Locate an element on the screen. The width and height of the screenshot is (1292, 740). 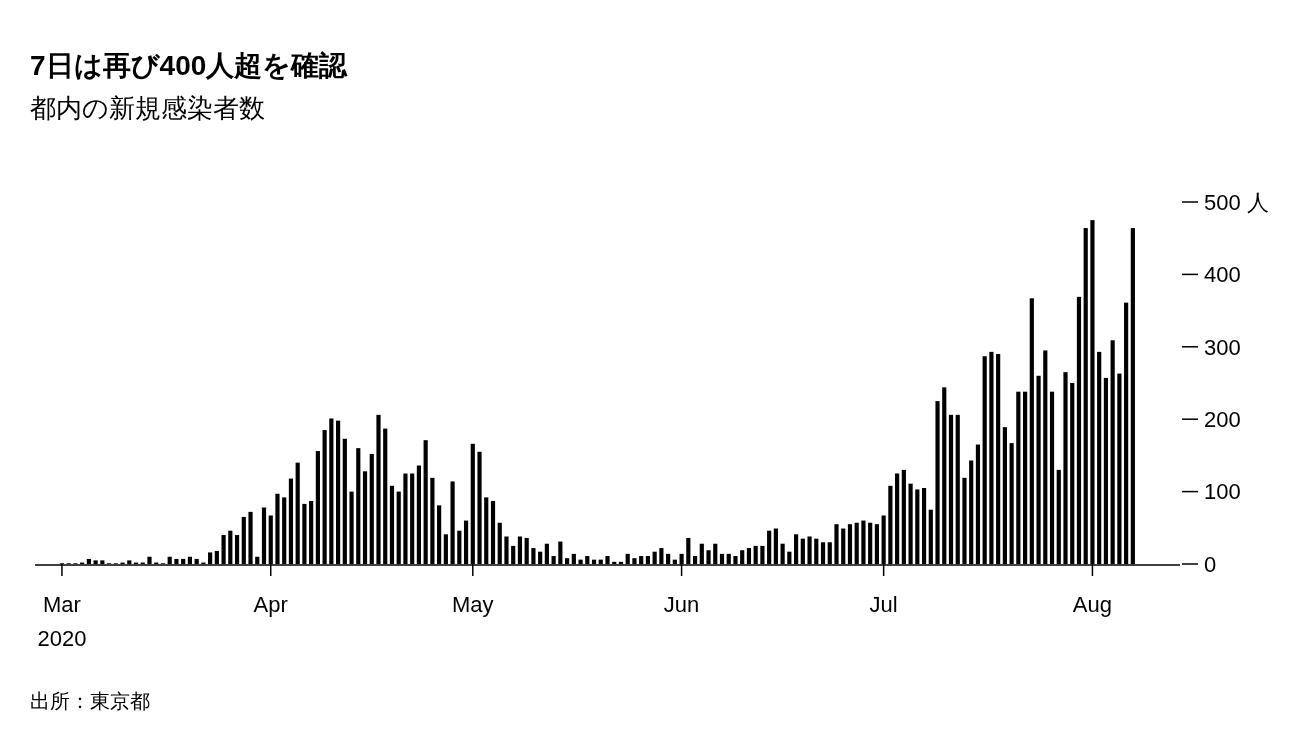
y-tick-label: 300 is located at coordinates (1222, 347).